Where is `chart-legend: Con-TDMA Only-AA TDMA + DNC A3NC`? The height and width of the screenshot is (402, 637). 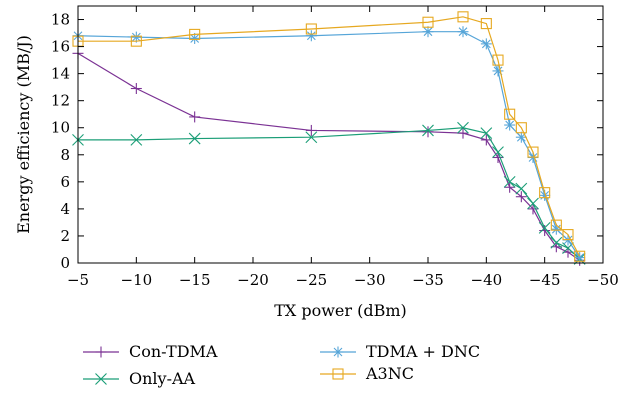 chart-legend: Con-TDMA Only-AA TDMA + DNC A3NC is located at coordinates (281, 365).